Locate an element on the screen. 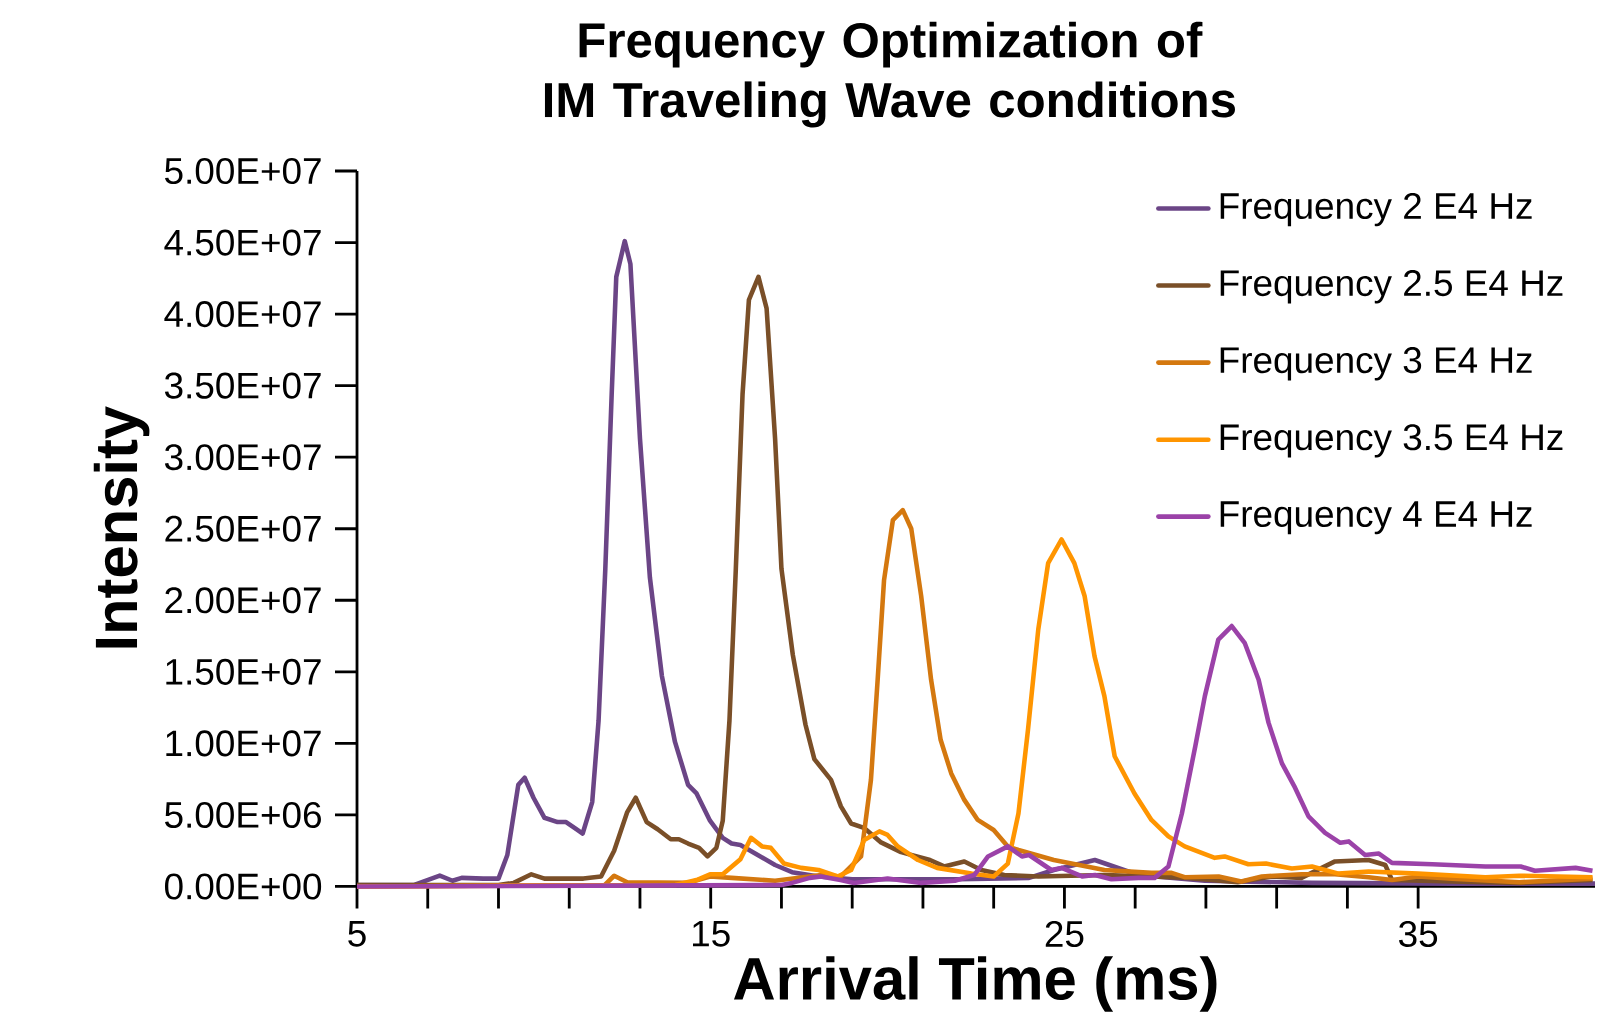 Image resolution: width=1624 pixels, height=1023 pixels. x-tick-label: 25 is located at coordinates (1064, 934).